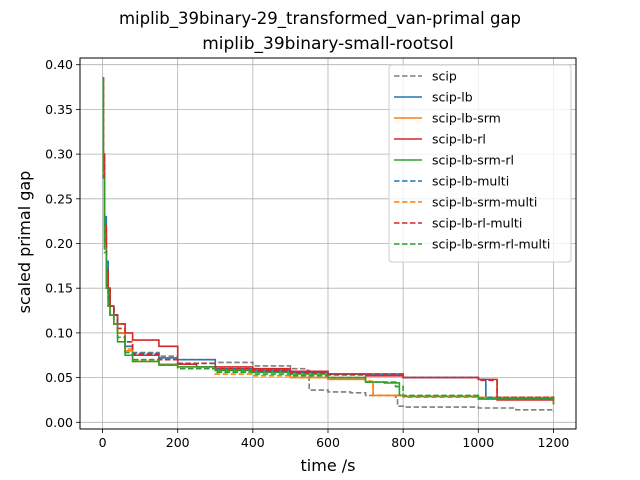  What do you see at coordinates (473, 160) in the screenshot?
I see `legend-entry: scip-lb-srm-rl` at bounding box center [473, 160].